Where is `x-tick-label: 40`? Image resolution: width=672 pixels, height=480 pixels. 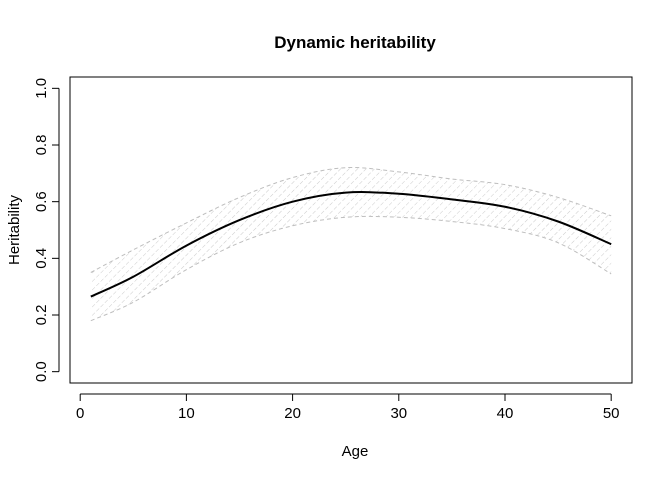
x-tick-label: 40 is located at coordinates (505, 413).